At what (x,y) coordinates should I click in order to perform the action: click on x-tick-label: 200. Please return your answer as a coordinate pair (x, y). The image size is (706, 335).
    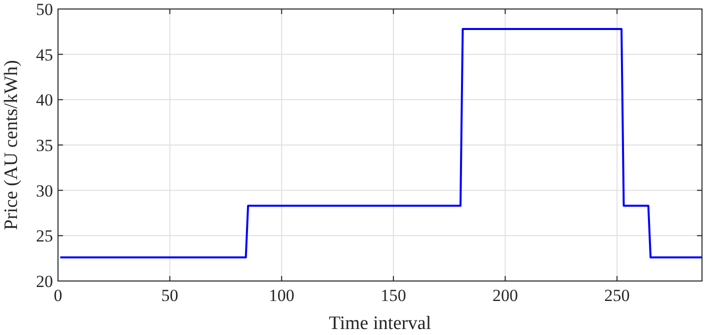
    Looking at the image, I should click on (505, 295).